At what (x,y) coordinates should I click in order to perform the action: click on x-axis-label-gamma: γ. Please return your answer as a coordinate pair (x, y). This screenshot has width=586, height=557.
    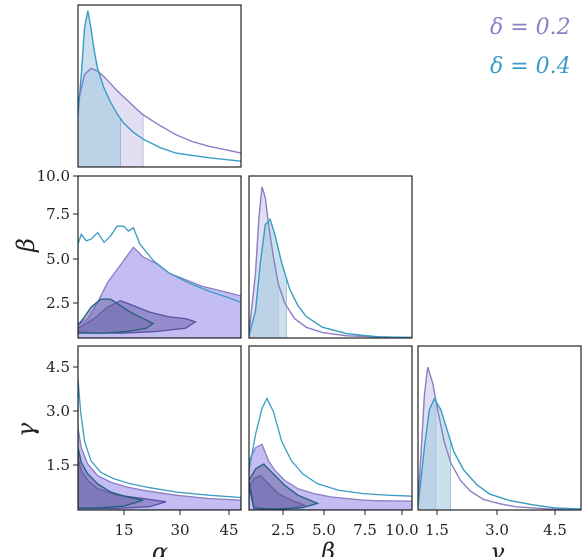
    Looking at the image, I should click on (497, 547).